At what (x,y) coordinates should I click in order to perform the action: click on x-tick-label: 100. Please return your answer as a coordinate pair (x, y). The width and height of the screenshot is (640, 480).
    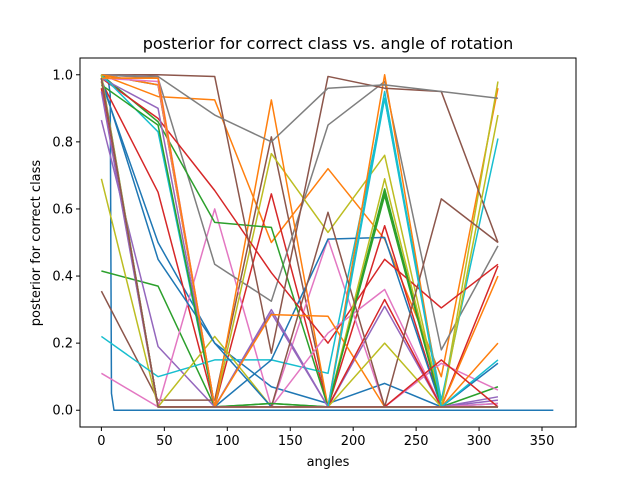
    Looking at the image, I should click on (227, 441).